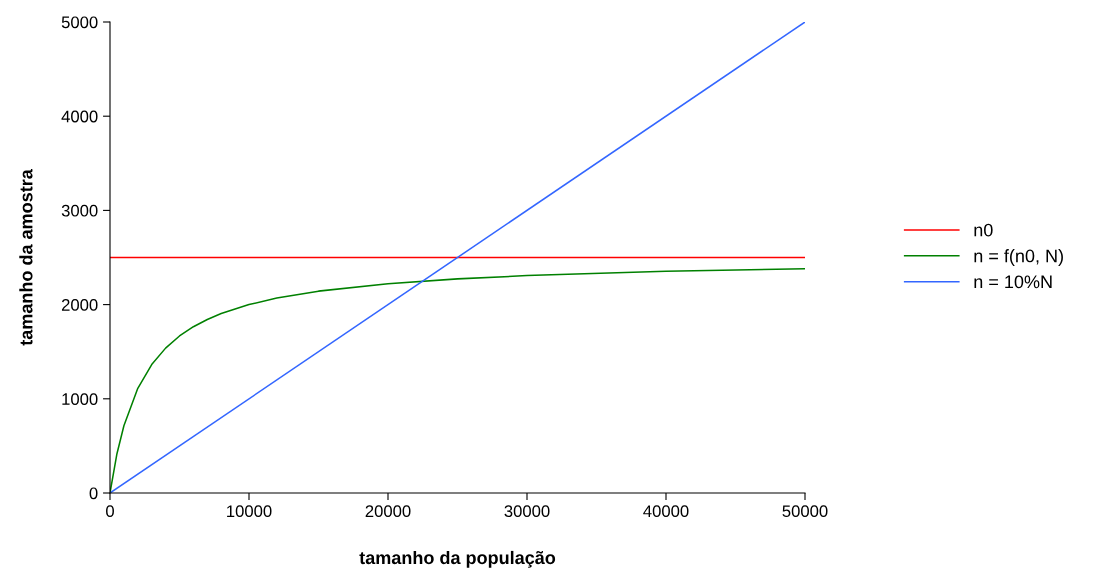 The height and width of the screenshot is (581, 1097). What do you see at coordinates (93, 493) in the screenshot?
I see `y-tick-label: 0` at bounding box center [93, 493].